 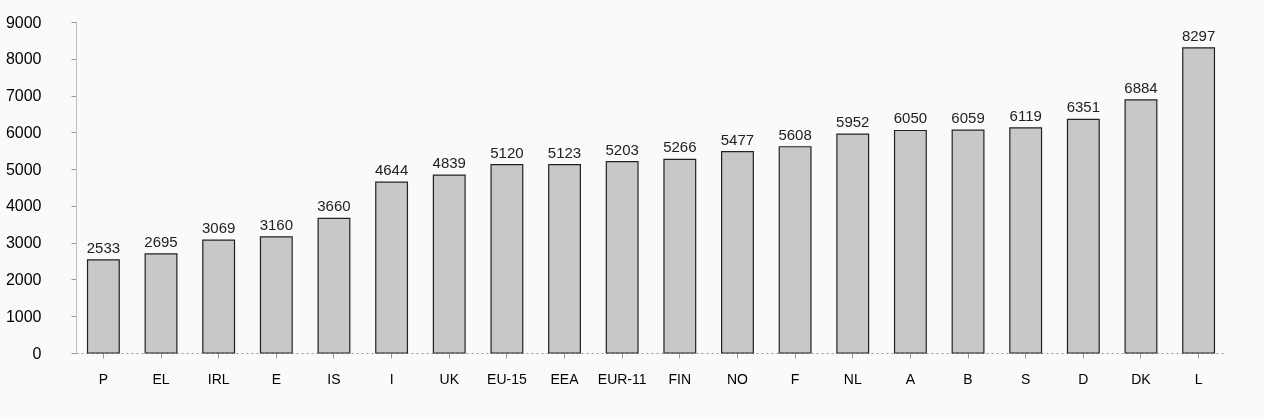 I want to click on data-label: 5123, so click(x=564, y=152).